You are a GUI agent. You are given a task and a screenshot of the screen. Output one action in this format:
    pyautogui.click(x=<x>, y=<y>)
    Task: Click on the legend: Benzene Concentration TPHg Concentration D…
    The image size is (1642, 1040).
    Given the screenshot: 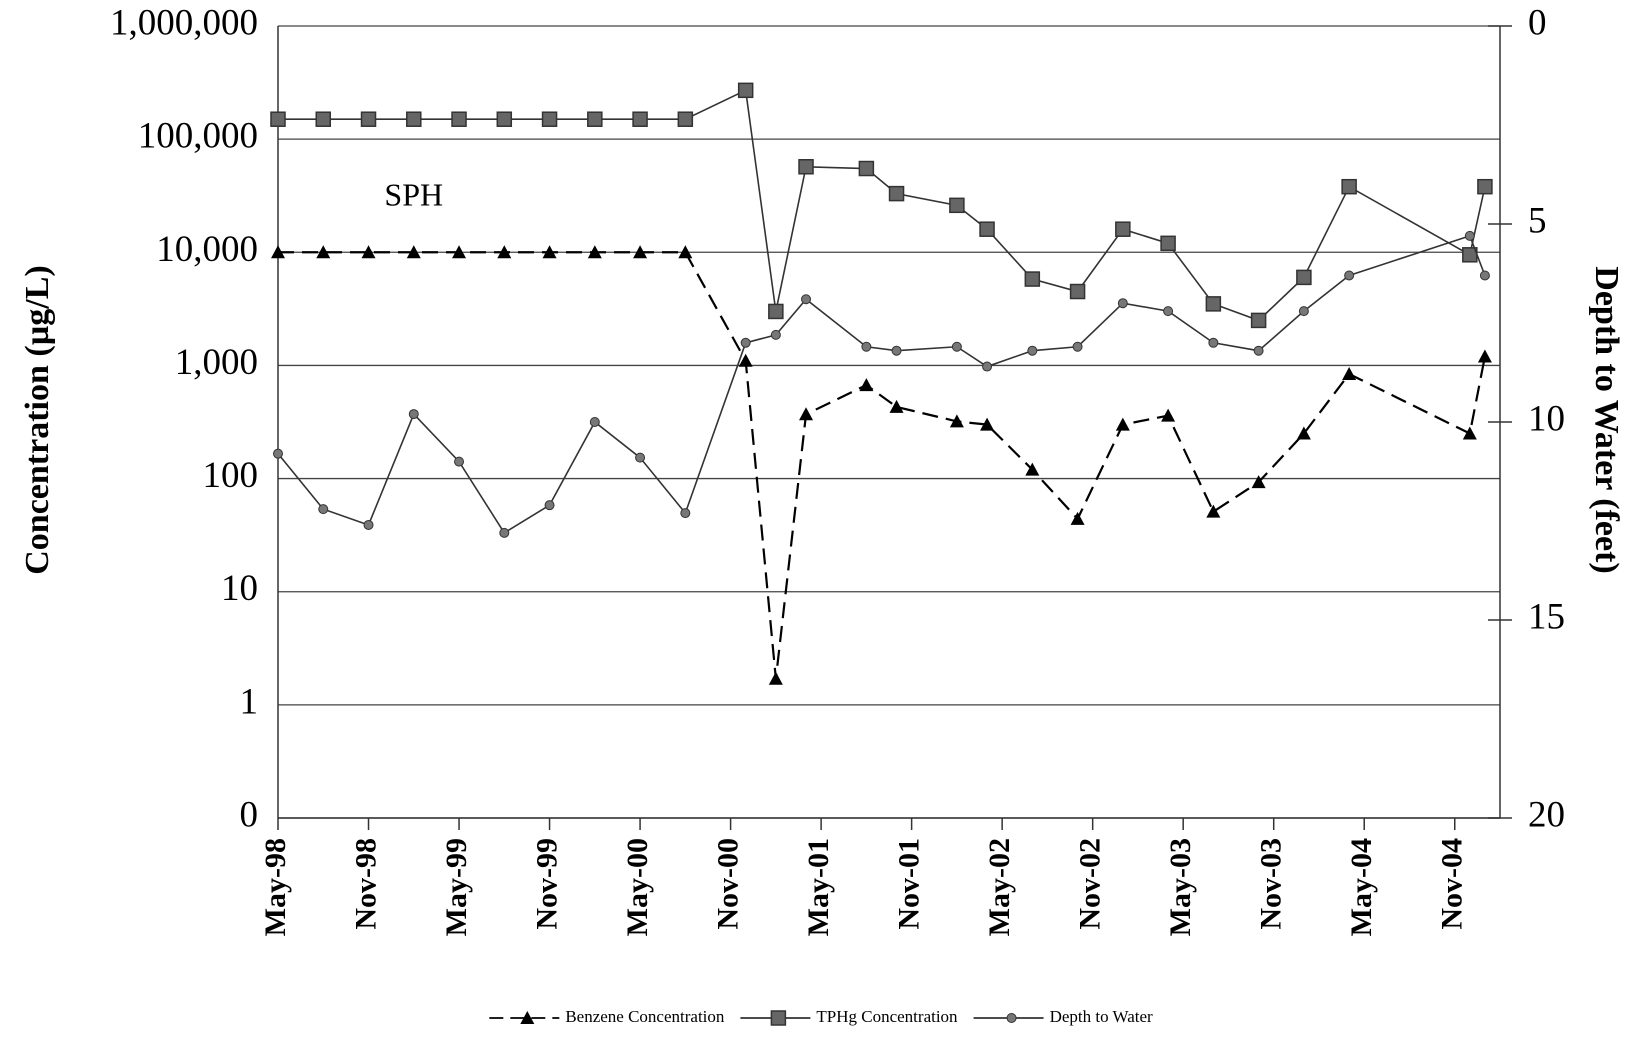 What is the action you would take?
    pyautogui.click(x=821, y=1016)
    